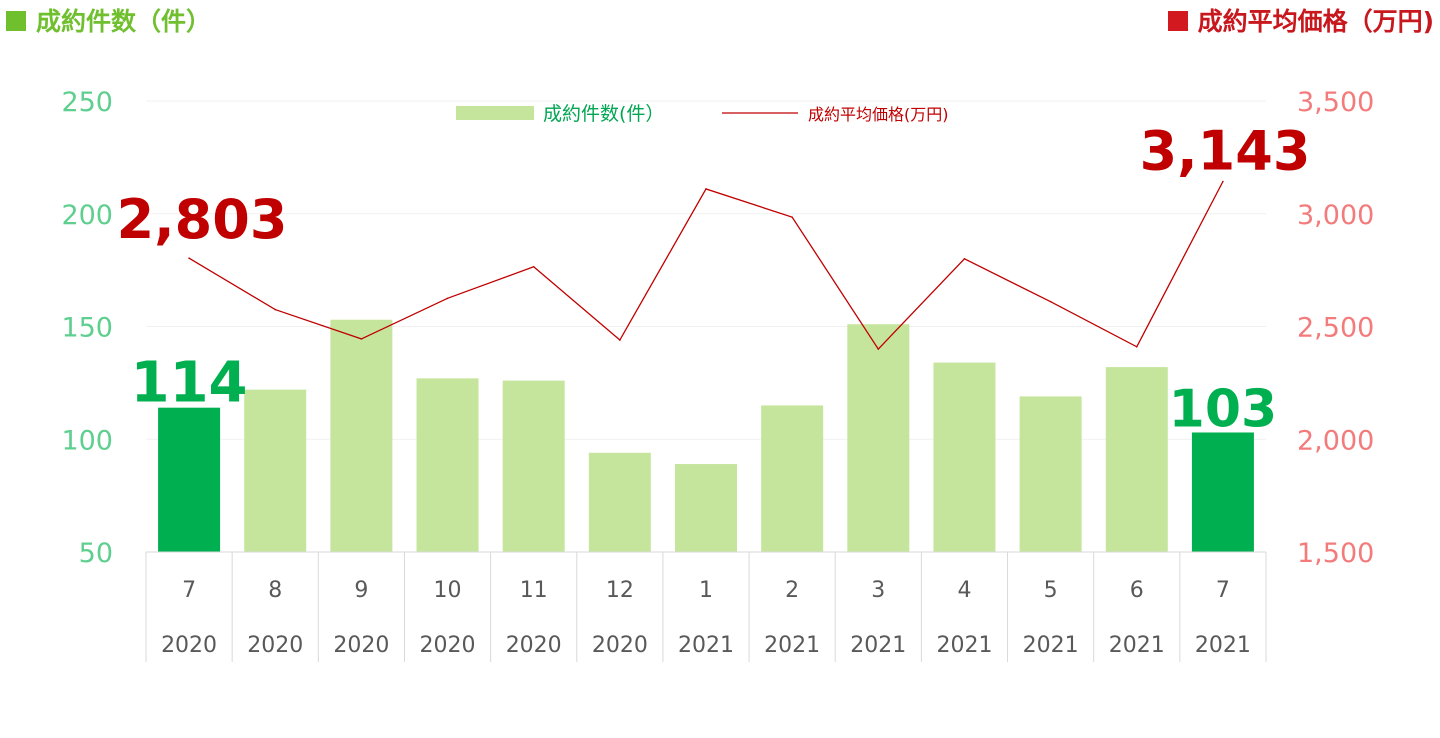 The height and width of the screenshot is (738, 1440). I want to click on x-month-label: 12, so click(620, 590).